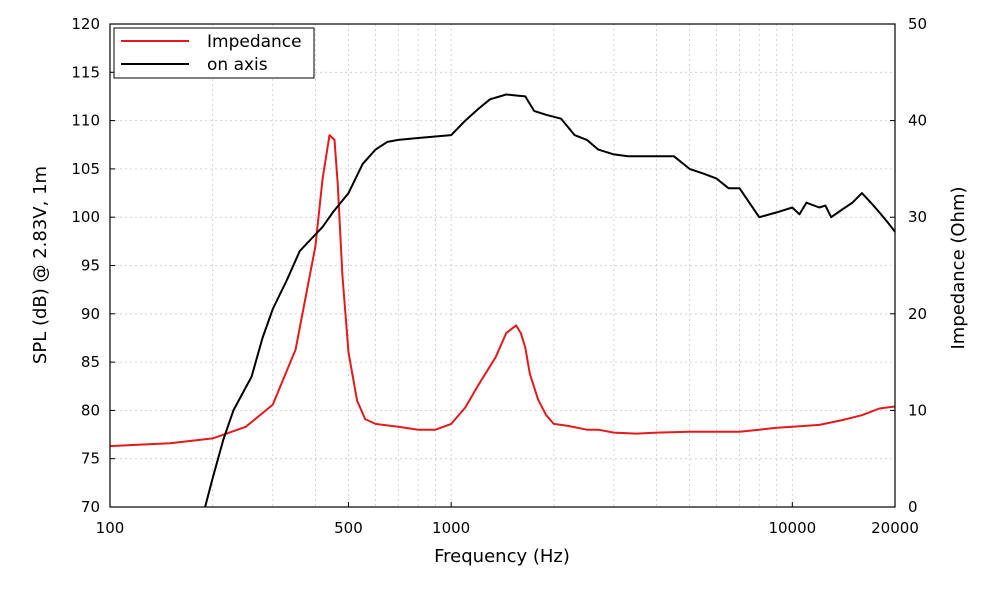  What do you see at coordinates (917, 314) in the screenshot?
I see `y-right-tick-label: 20` at bounding box center [917, 314].